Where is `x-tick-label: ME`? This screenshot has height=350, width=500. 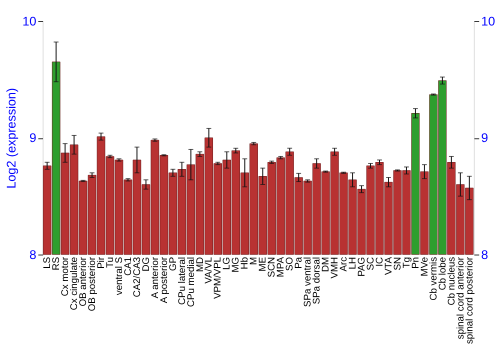
x-tick-label: ME is located at coordinates (263, 264).